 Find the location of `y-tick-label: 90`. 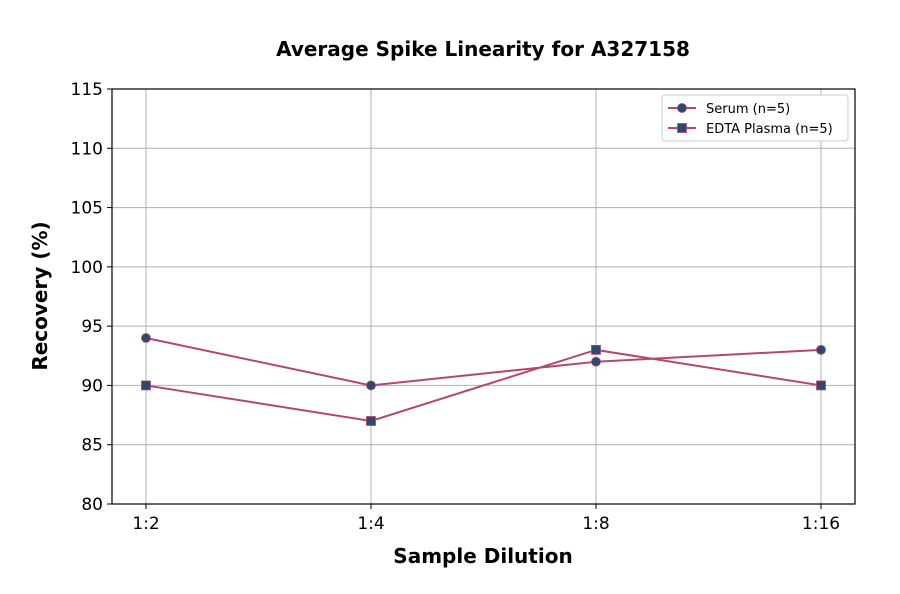

y-tick-label: 90 is located at coordinates (92, 386).